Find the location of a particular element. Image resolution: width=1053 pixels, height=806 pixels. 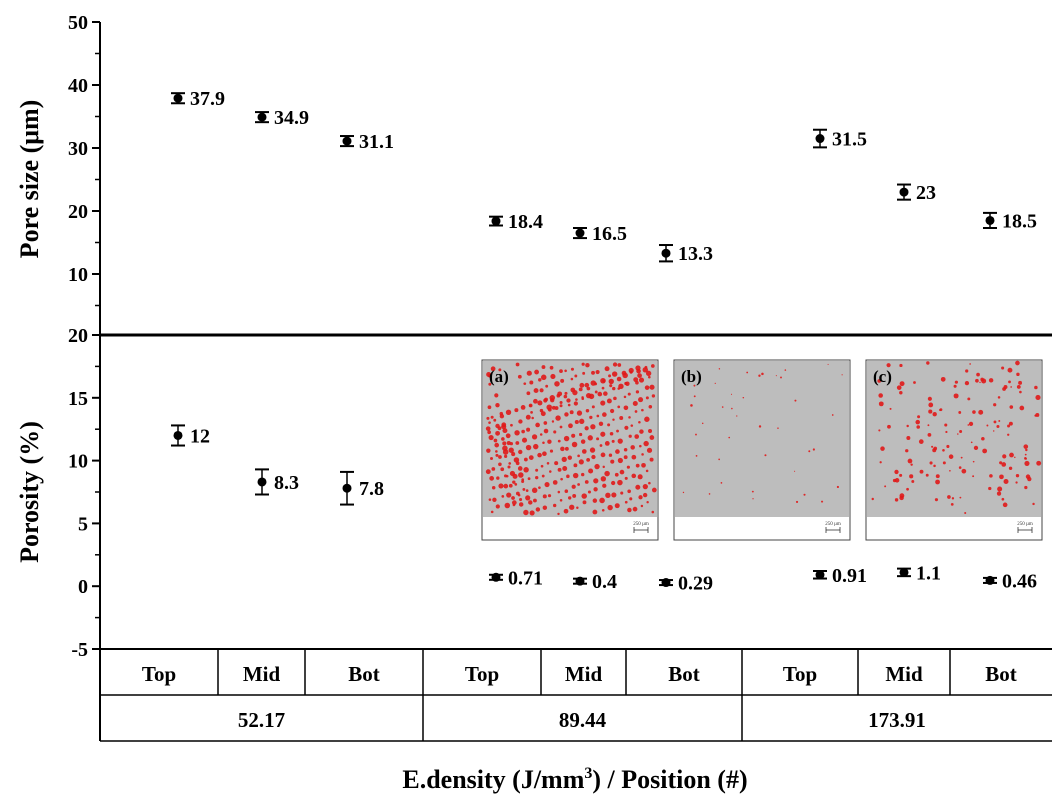

pore-size-point: 34.9 is located at coordinates (282, 118).